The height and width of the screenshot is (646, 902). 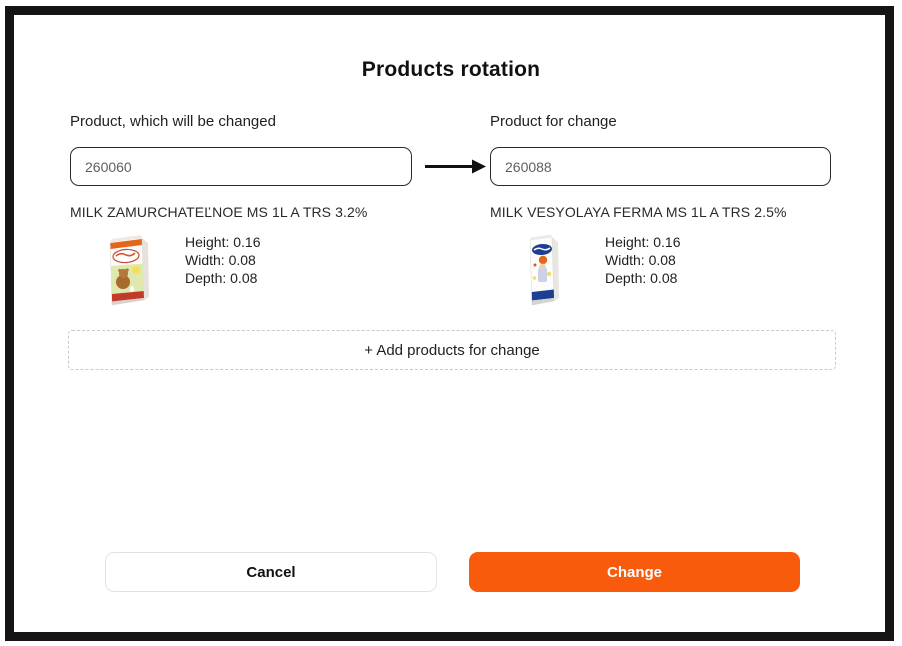 I want to click on source-product-label: Product, which will be changed, so click(x=173, y=121).